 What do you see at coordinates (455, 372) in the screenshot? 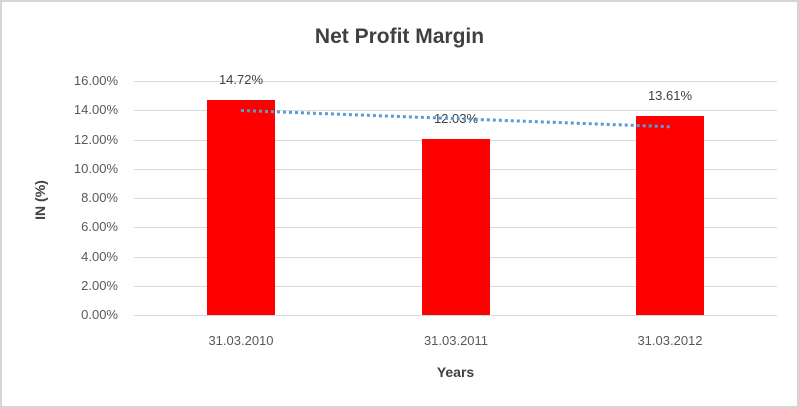
I see `x-axis-title: Years` at bounding box center [455, 372].